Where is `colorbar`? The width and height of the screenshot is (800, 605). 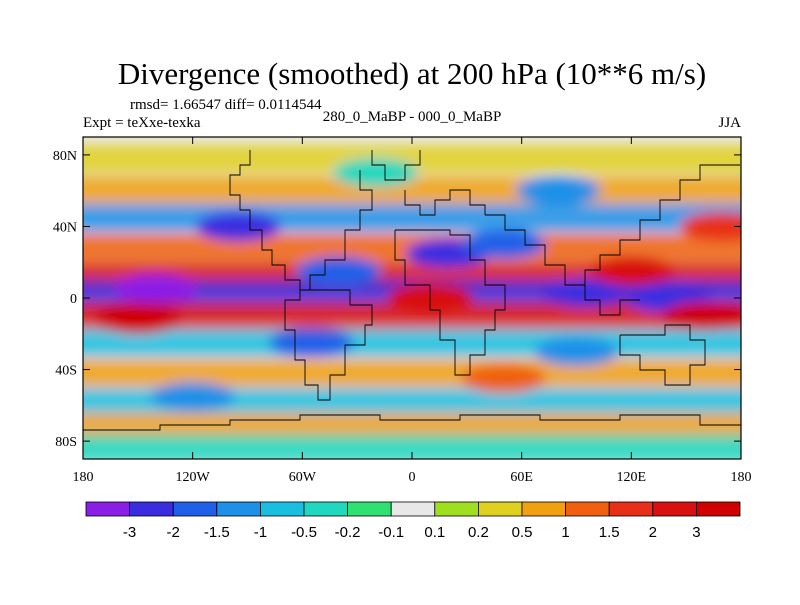
colorbar is located at coordinates (413, 509).